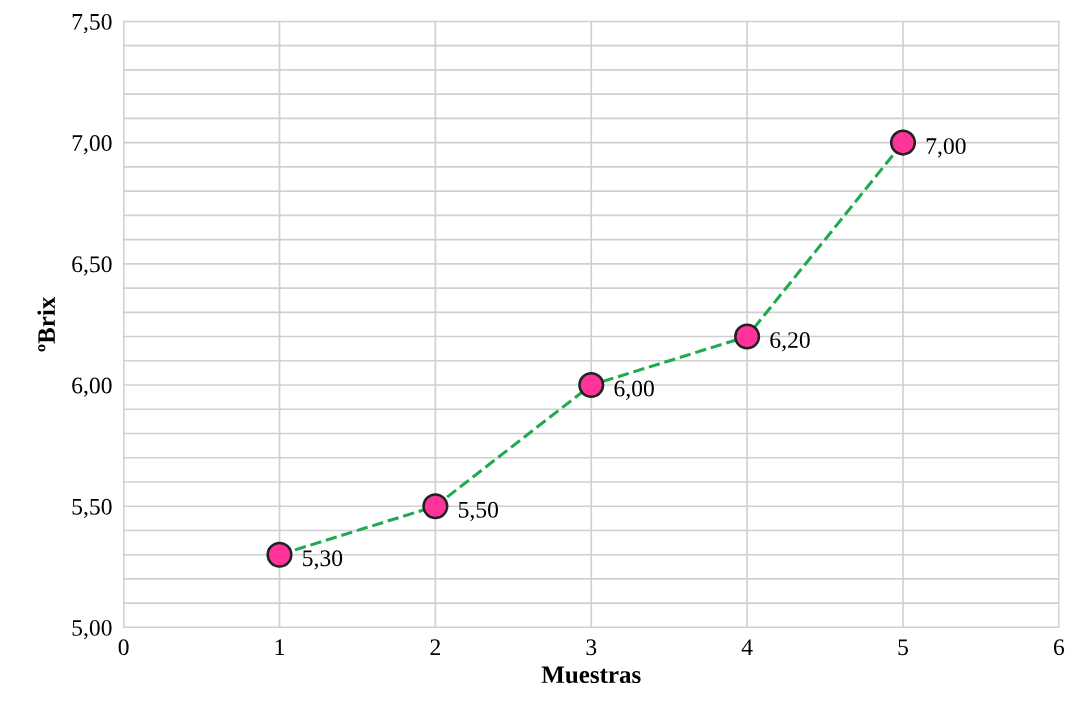 The width and height of the screenshot is (1075, 713). What do you see at coordinates (790, 342) in the screenshot?
I see `data-label: 6,20` at bounding box center [790, 342].